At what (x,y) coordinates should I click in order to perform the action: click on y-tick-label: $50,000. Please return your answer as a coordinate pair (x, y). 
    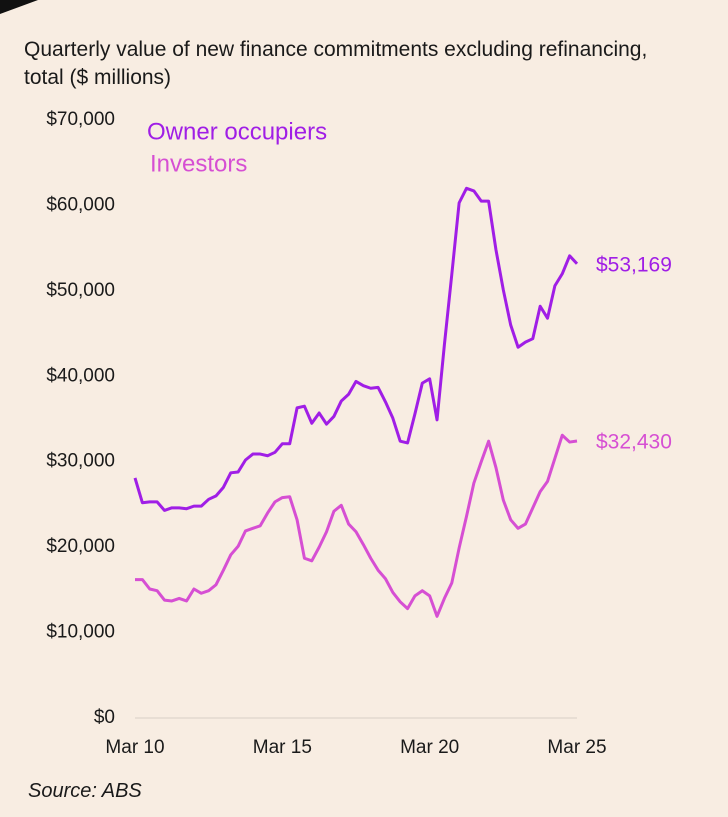
    Looking at the image, I should click on (80, 290).